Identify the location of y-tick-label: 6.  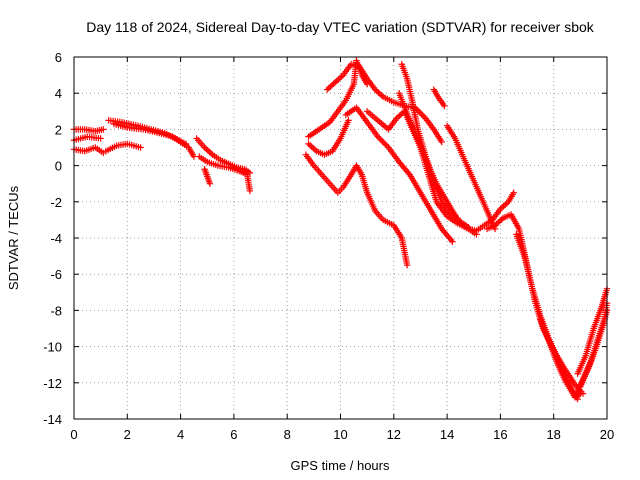
(58, 57).